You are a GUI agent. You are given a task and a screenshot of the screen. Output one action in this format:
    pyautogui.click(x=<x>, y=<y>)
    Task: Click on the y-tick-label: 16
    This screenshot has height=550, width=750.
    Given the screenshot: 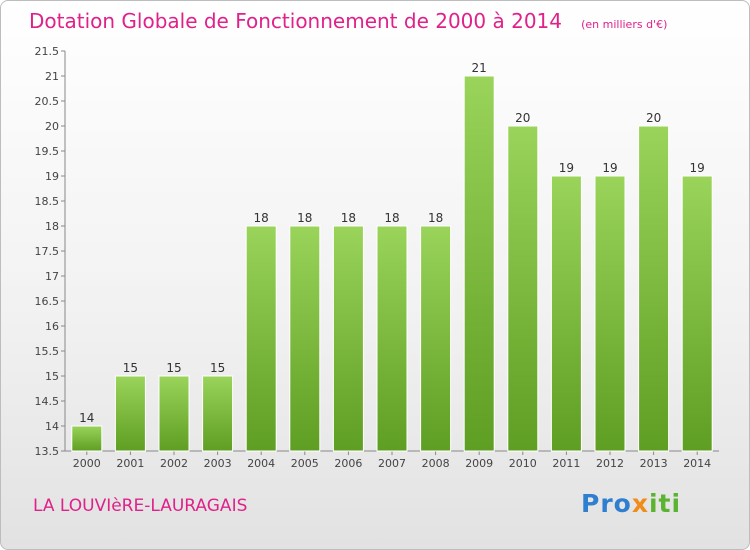 What is the action you would take?
    pyautogui.click(x=52, y=326)
    